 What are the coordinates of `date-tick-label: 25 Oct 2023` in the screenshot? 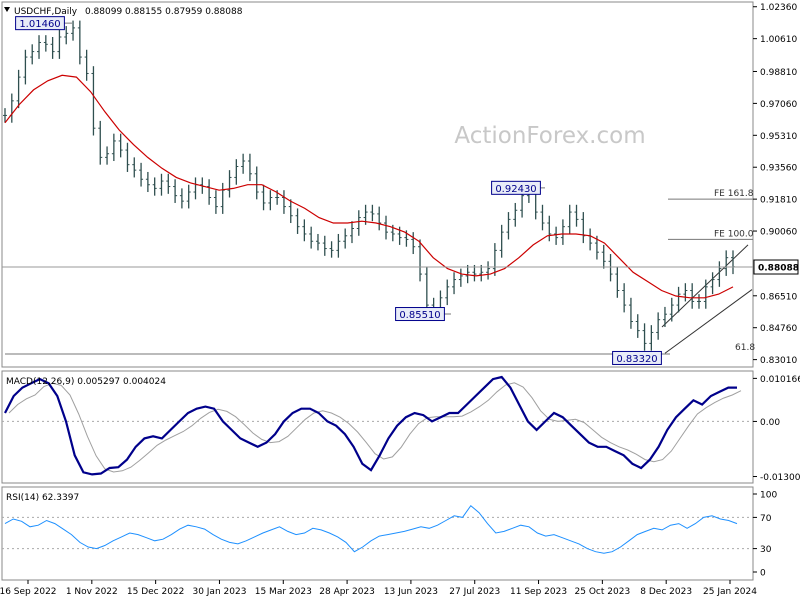 It's located at (603, 592).